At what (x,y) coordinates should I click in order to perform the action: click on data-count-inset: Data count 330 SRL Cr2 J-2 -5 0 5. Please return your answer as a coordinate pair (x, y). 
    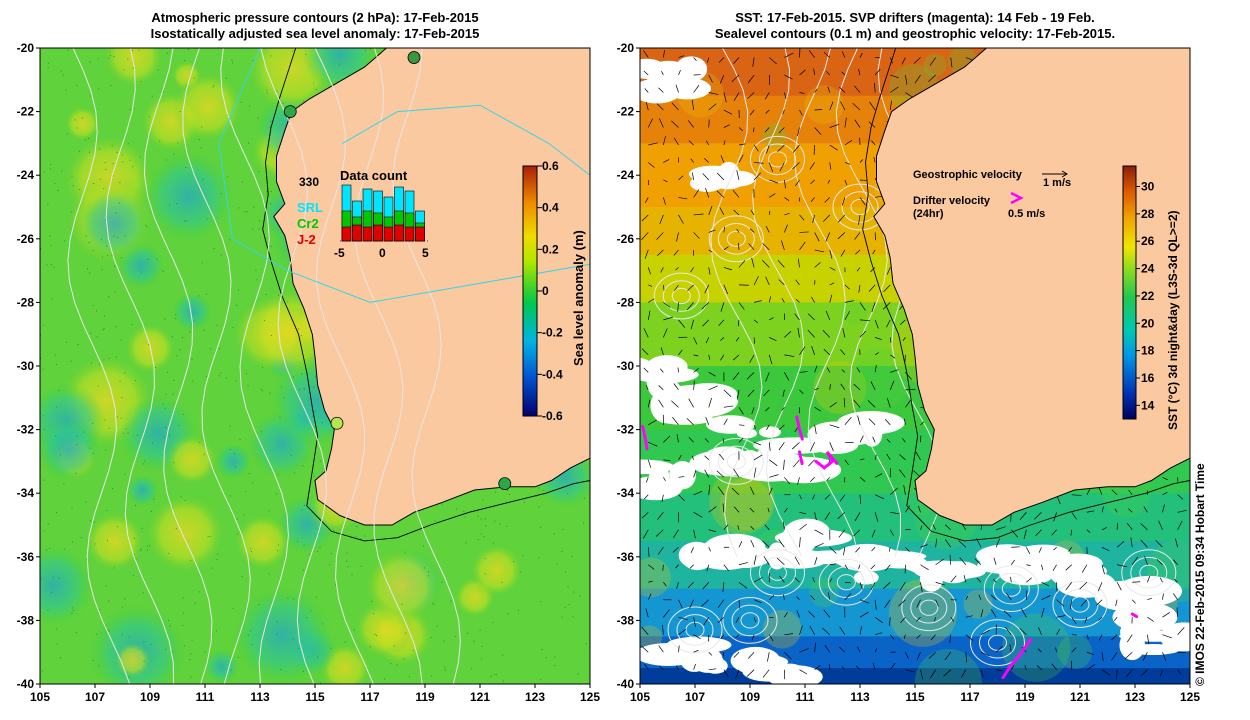
    Looking at the image, I should click on (363, 214).